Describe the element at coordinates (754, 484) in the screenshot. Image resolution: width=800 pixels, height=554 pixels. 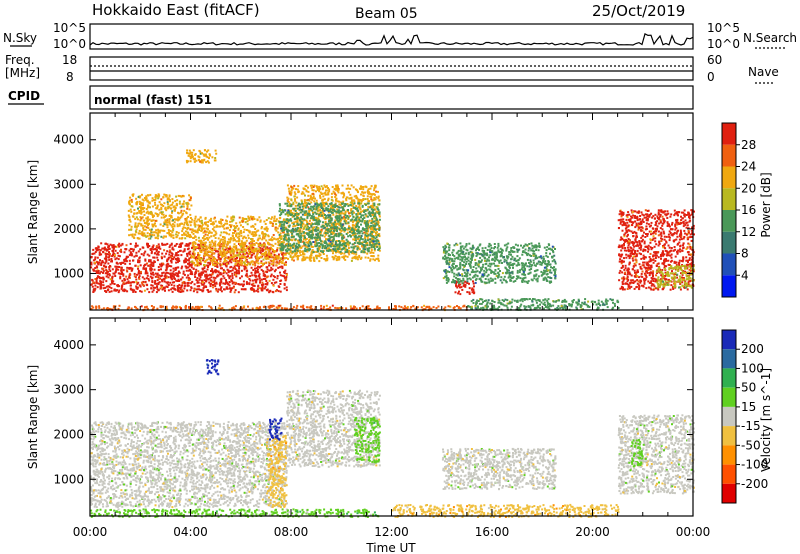
I see `velocity-colorbar-label-7: -200` at that location.